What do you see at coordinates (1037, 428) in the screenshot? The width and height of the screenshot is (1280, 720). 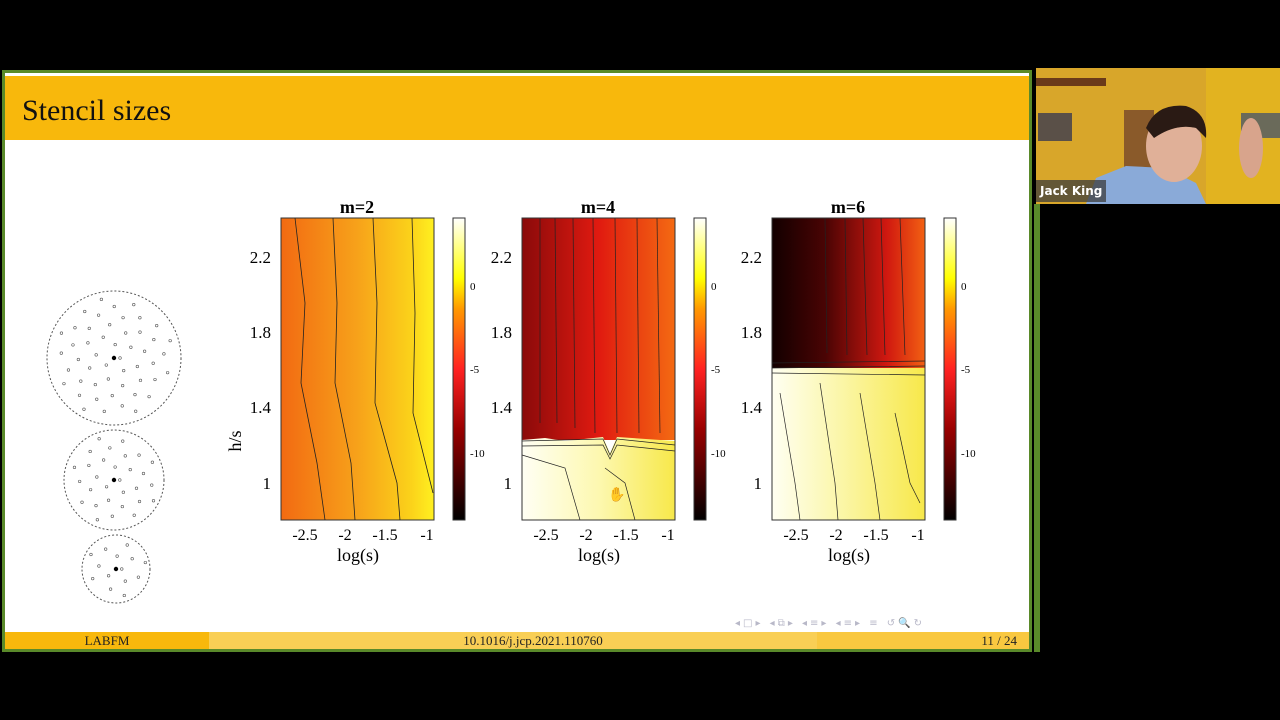 I see `window-border` at bounding box center [1037, 428].